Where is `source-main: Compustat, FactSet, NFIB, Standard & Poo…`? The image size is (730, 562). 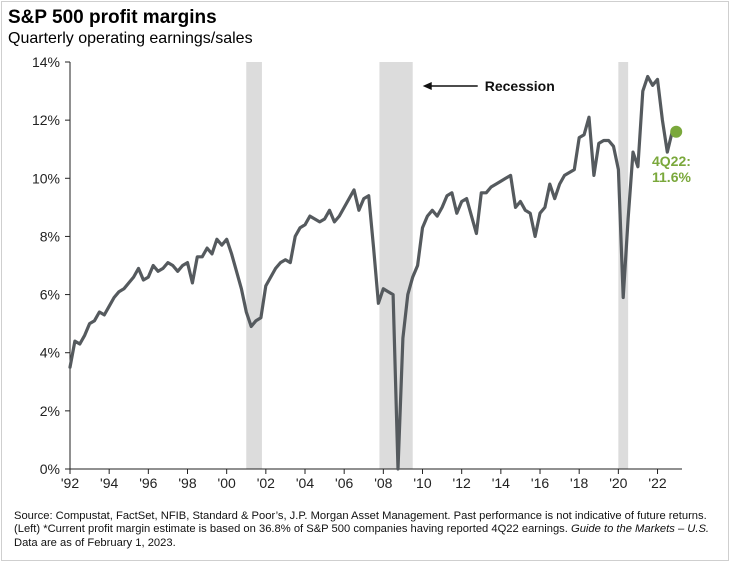
source-main: Compustat, FactSet, NFIB, Standard & Poo… is located at coordinates (360, 523).